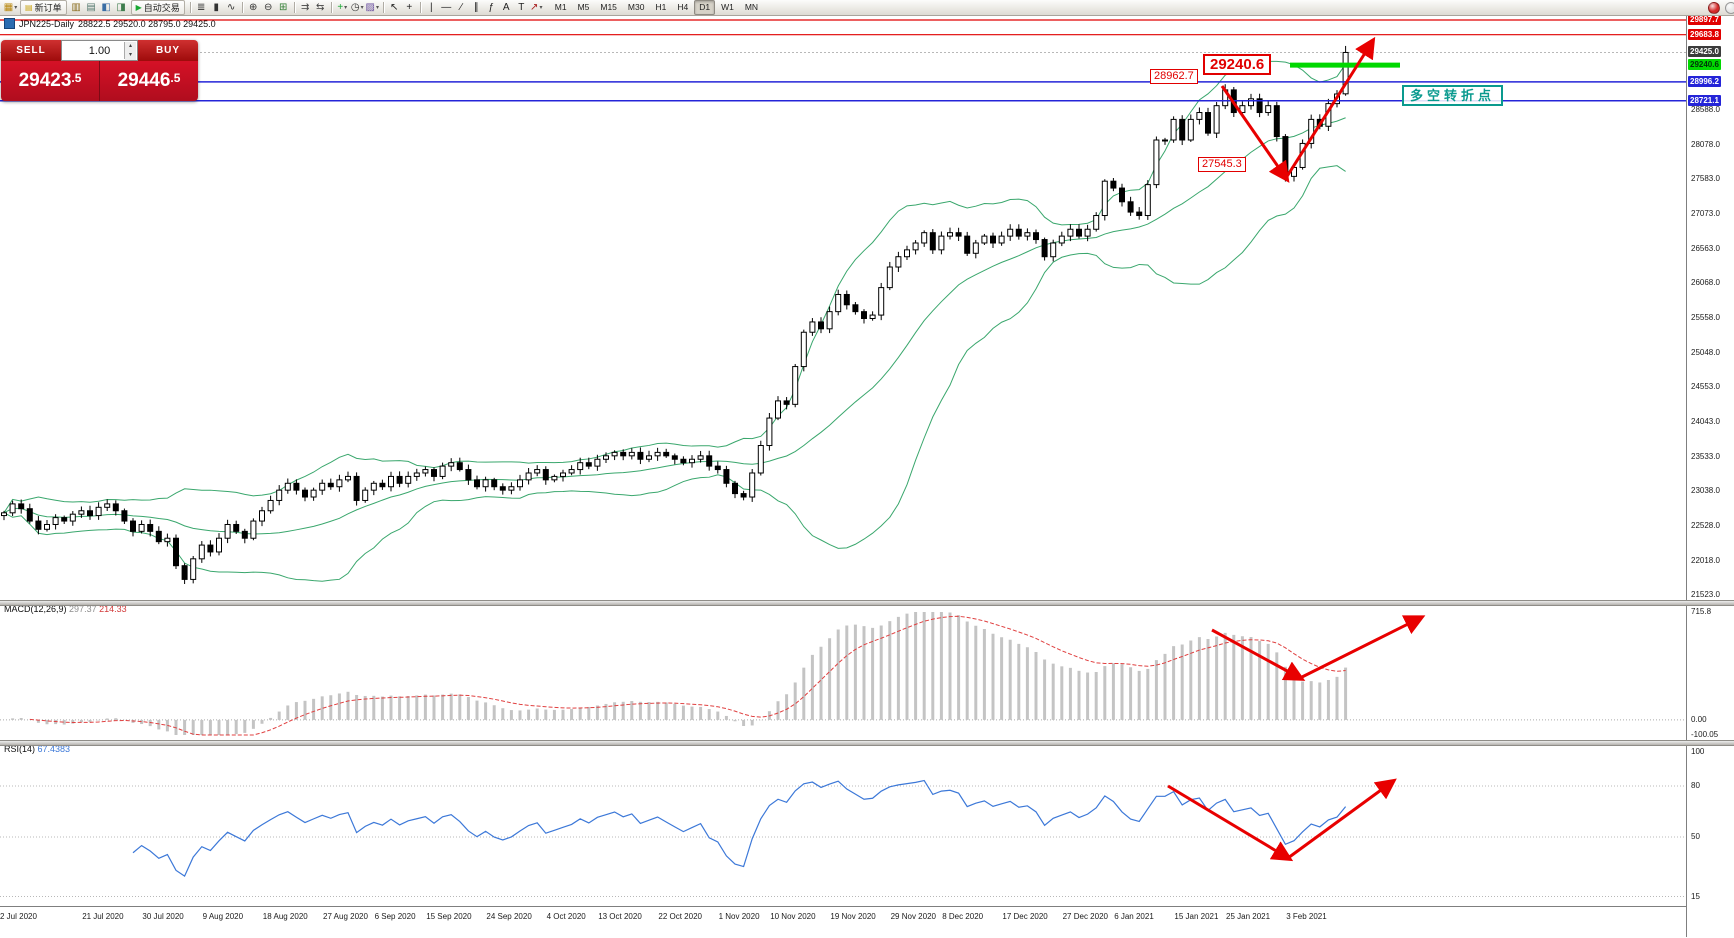 The image size is (1734, 938). I want to click on autotrade-button: ▶ 自动交易, so click(157, 7).